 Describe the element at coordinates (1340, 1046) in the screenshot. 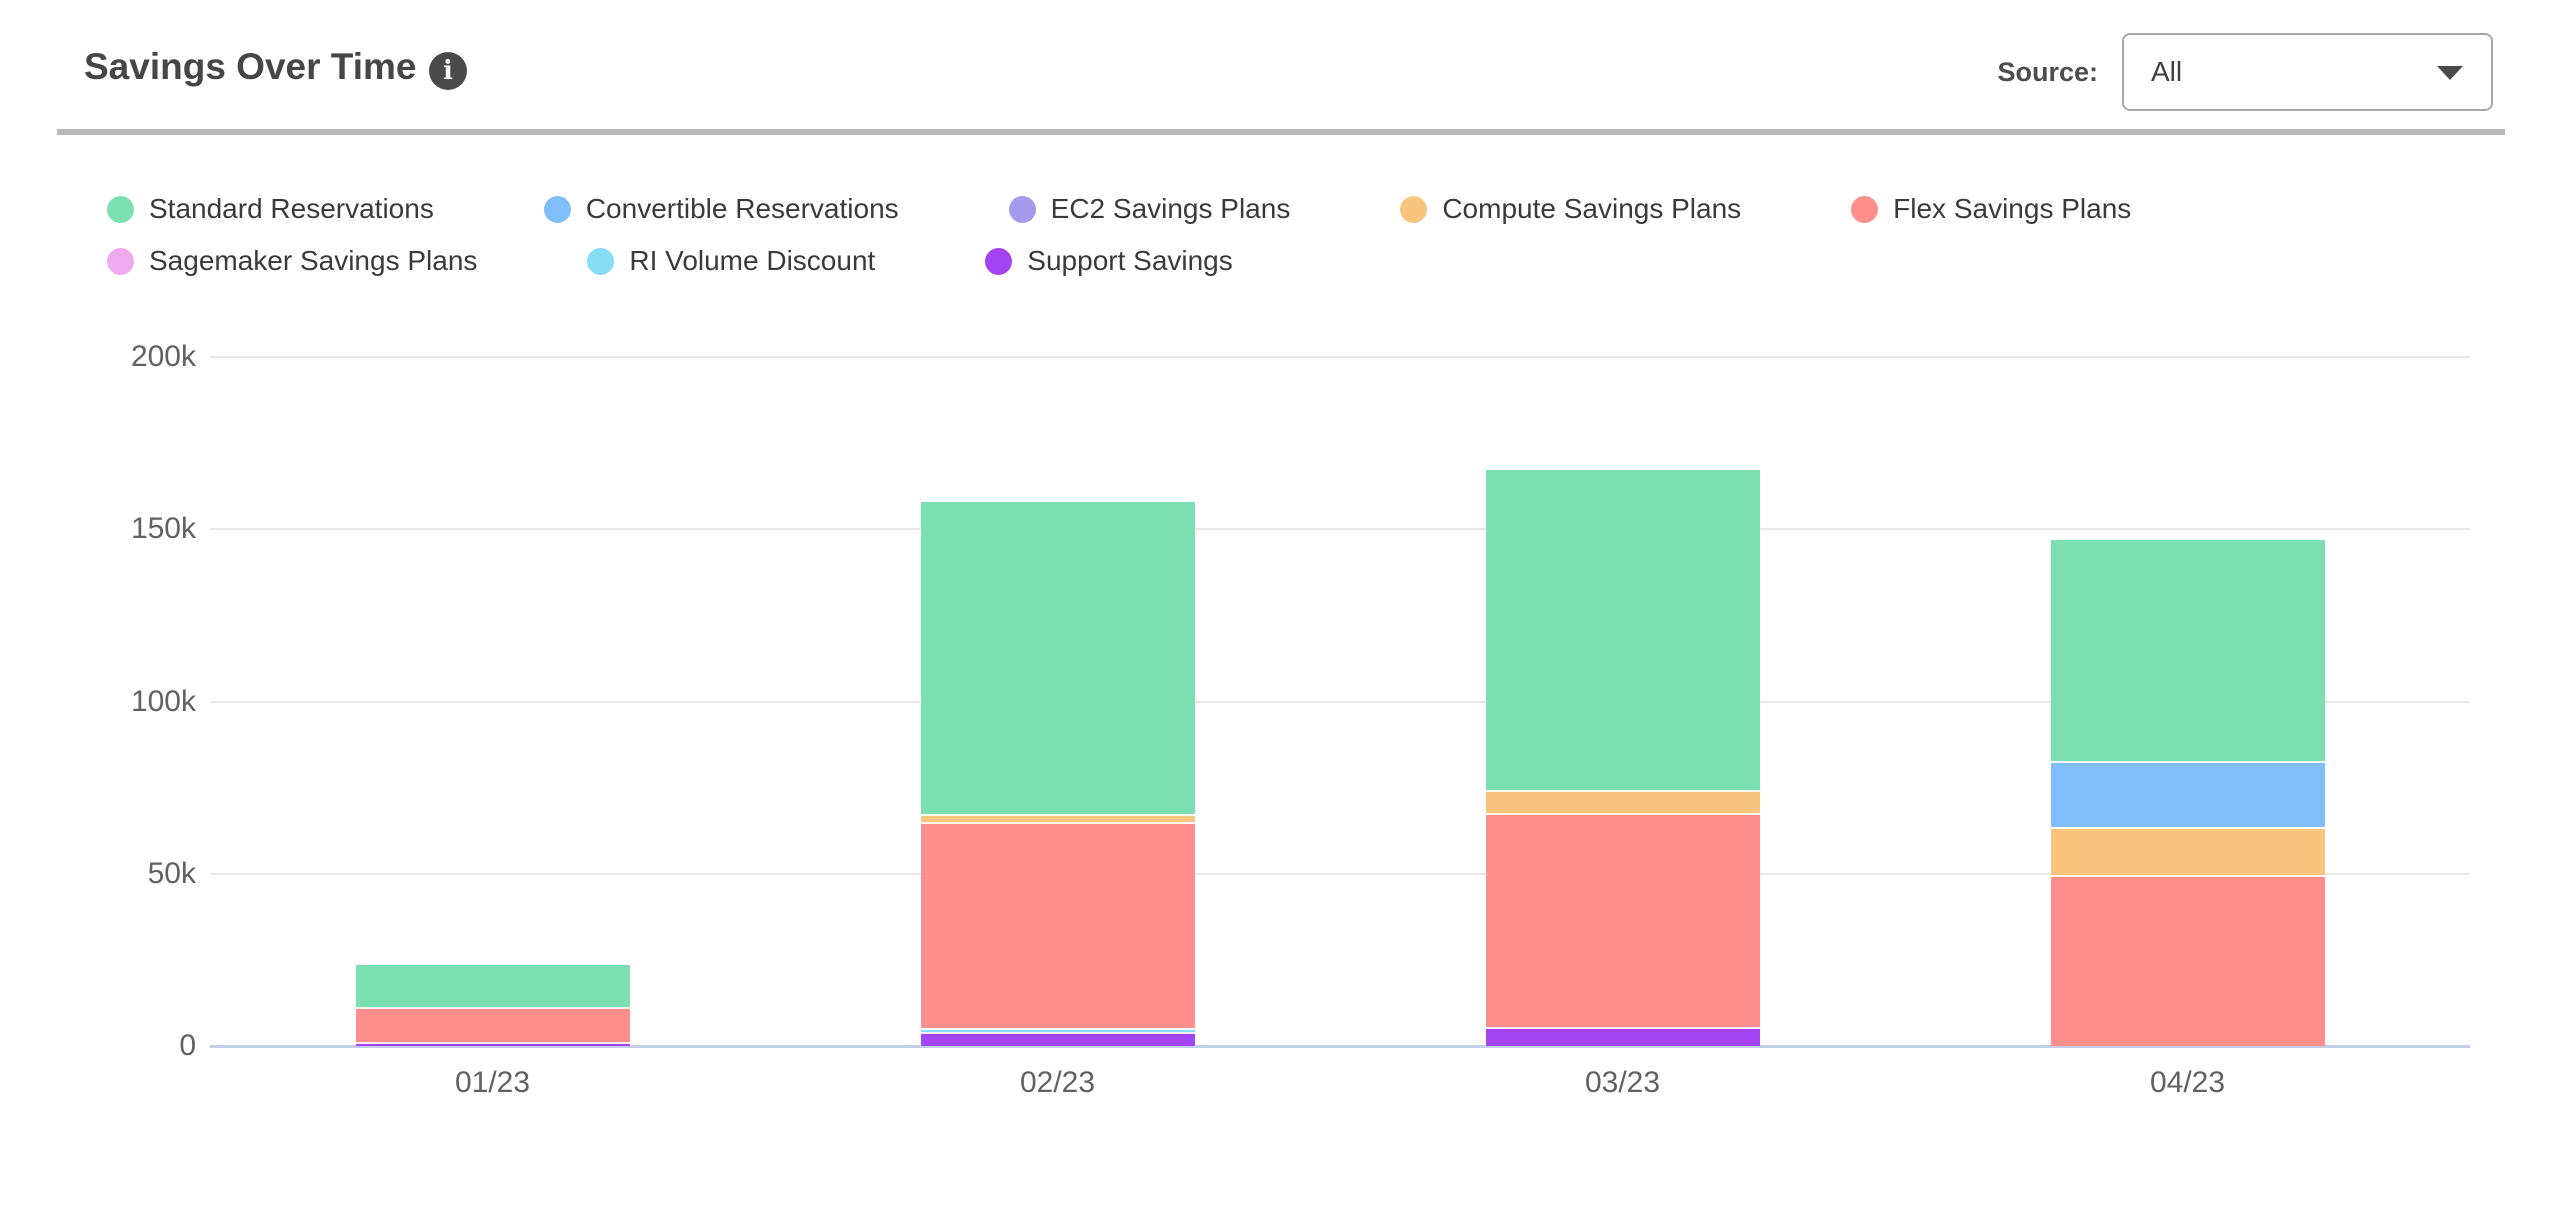

I see `x-axis-line` at that location.